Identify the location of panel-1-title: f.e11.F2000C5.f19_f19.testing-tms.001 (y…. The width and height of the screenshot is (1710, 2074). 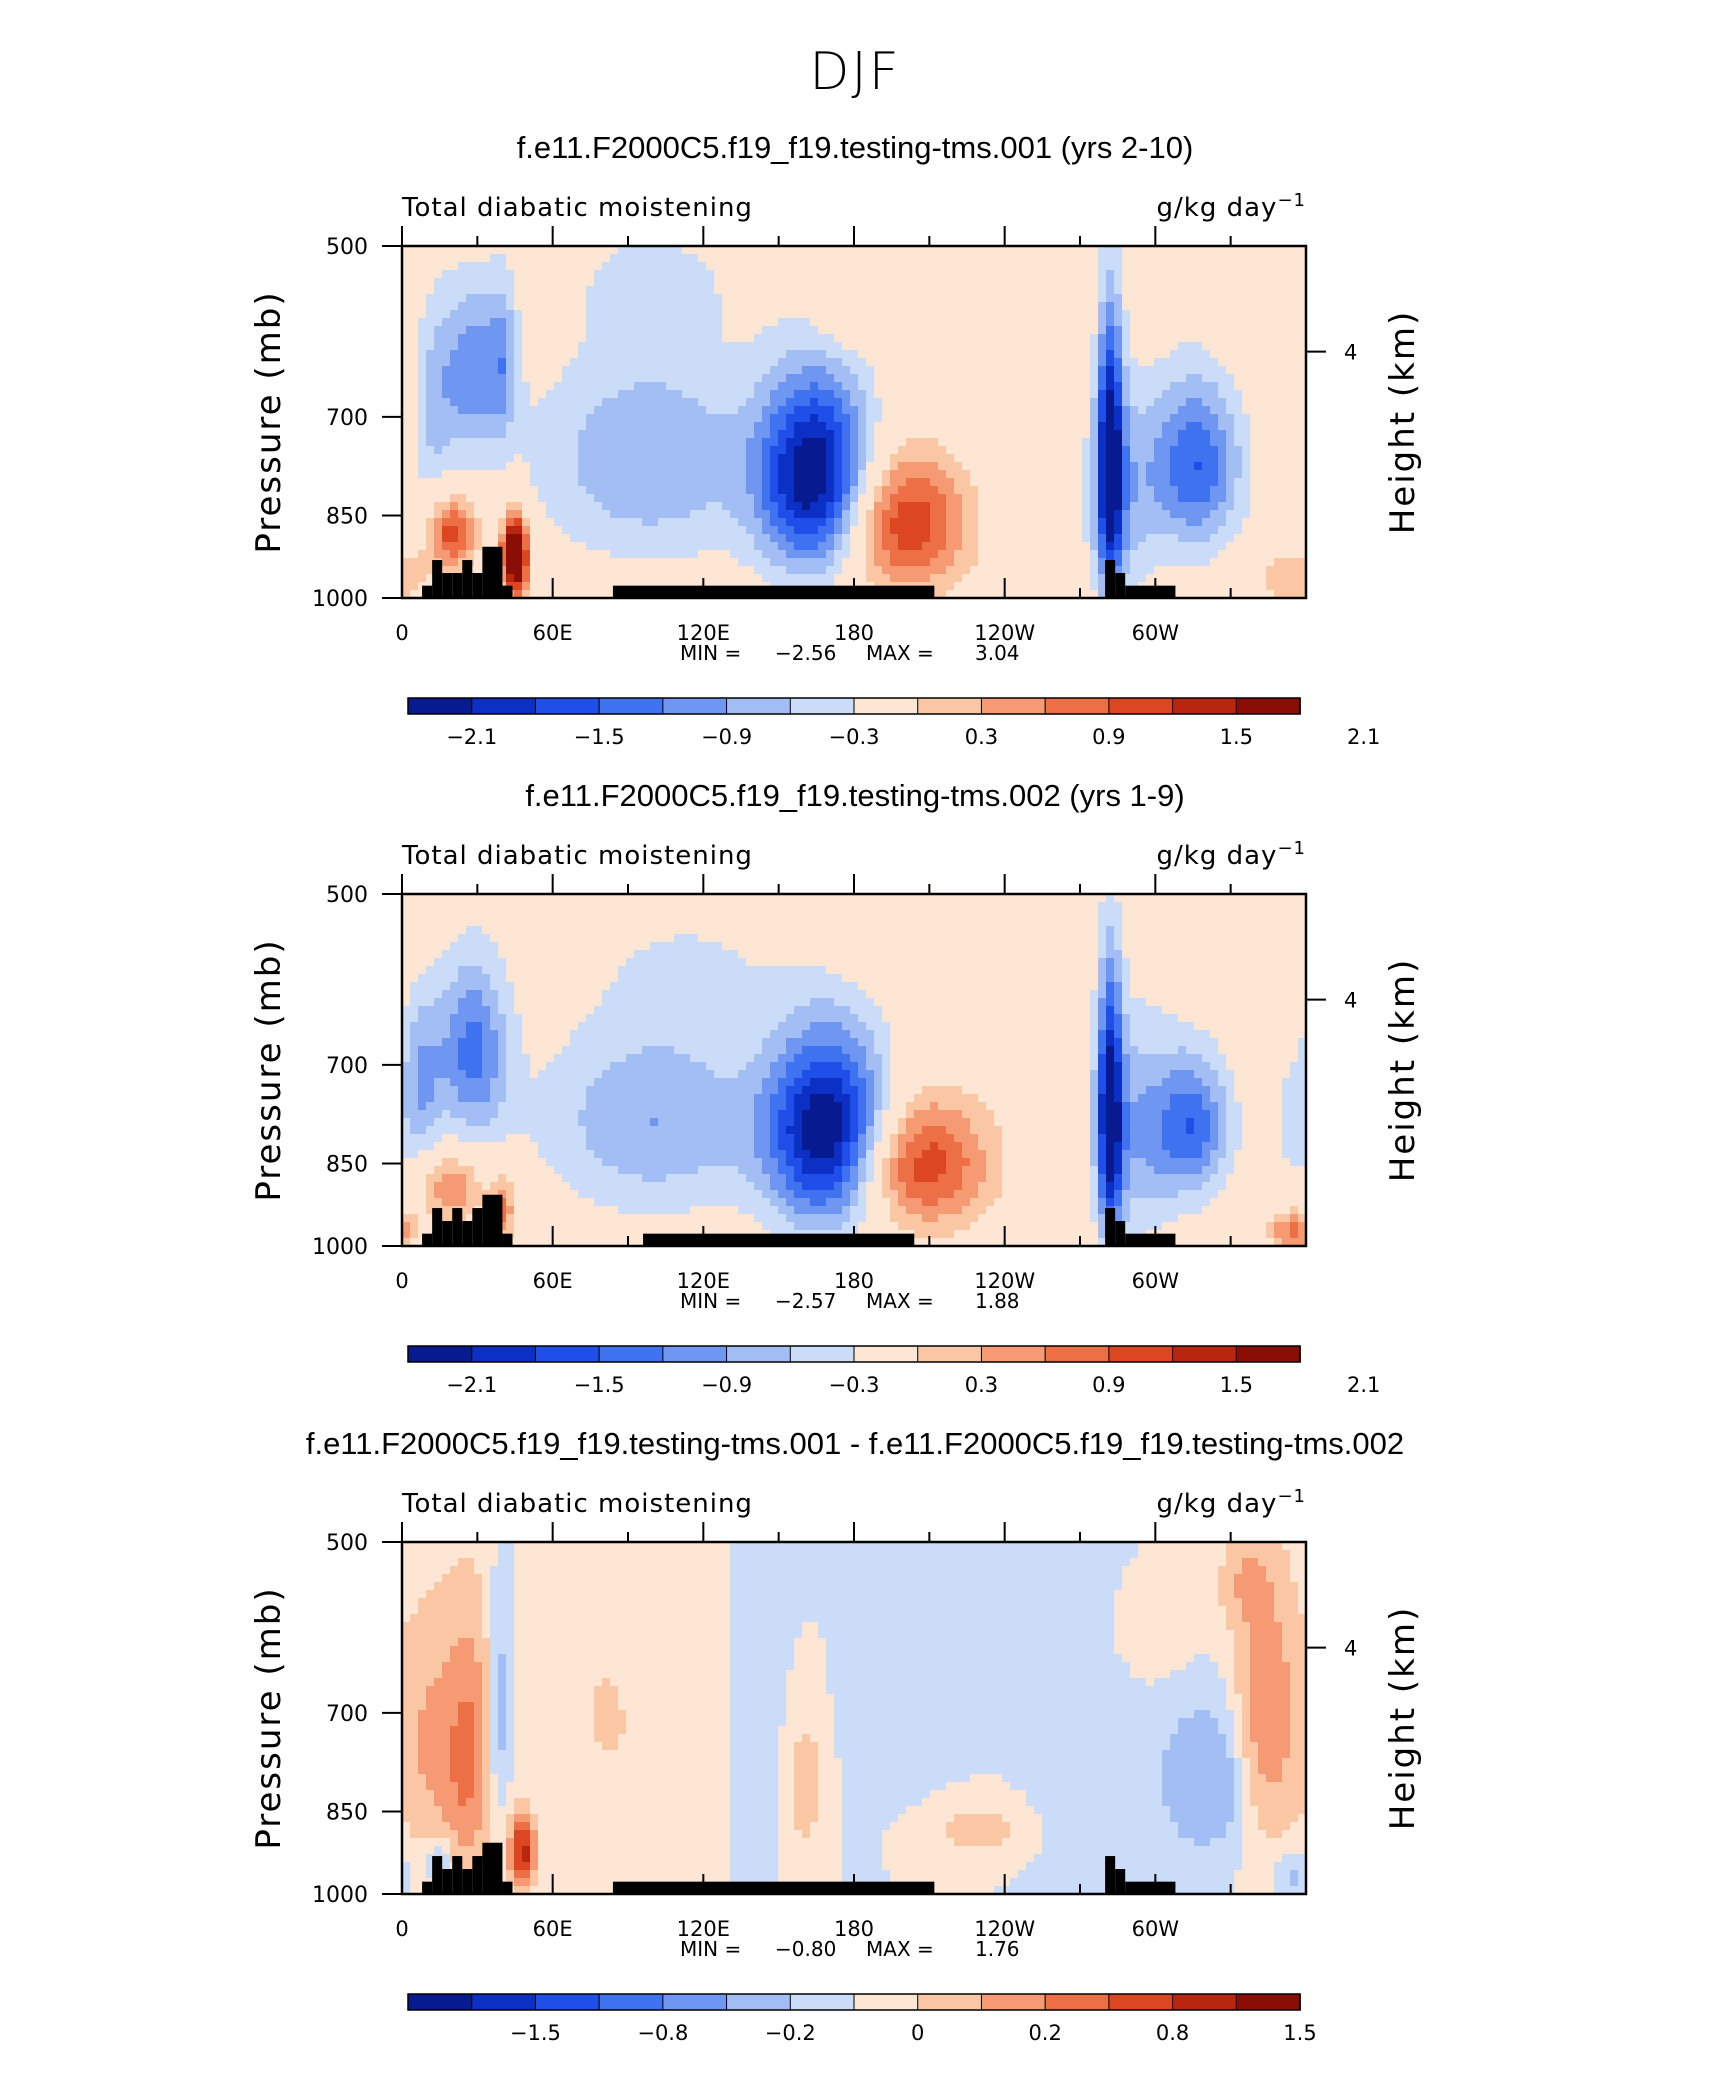
(855, 147).